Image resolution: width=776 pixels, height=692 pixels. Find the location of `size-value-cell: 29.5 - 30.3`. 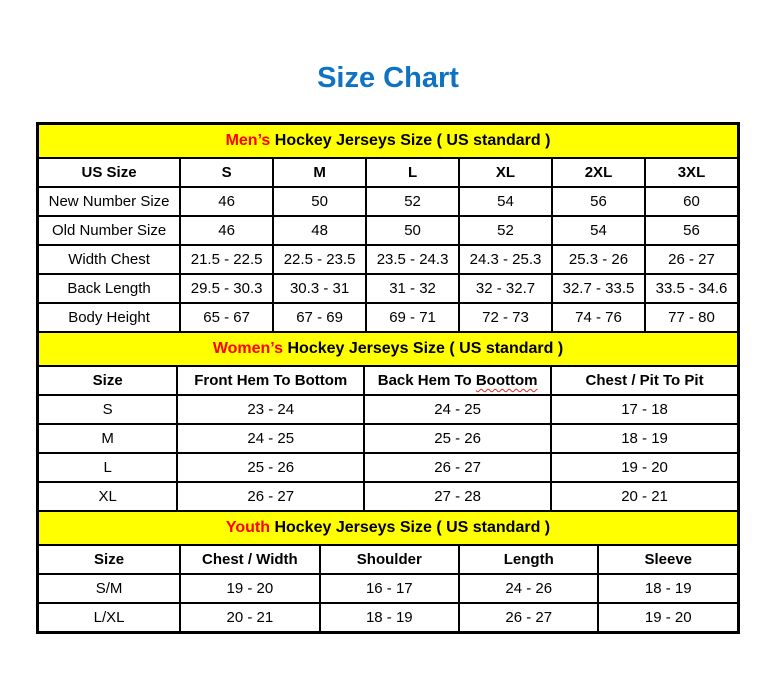

size-value-cell: 29.5 - 30.3 is located at coordinates (227, 288).